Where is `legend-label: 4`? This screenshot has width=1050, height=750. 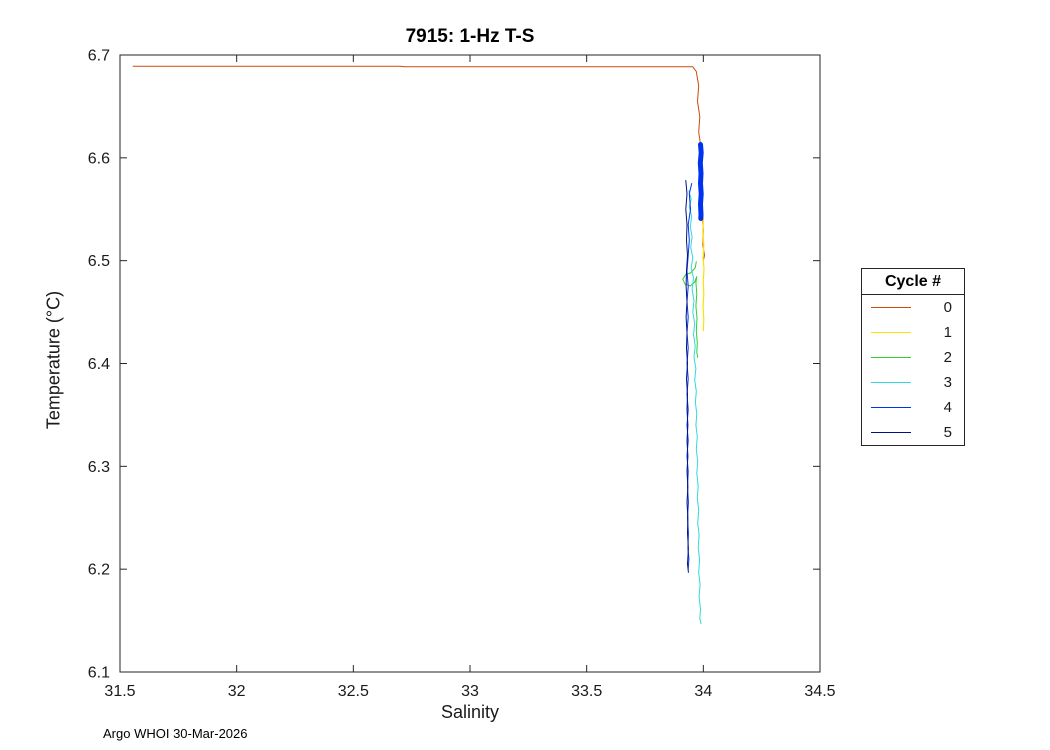
legend-label: 4 is located at coordinates (947, 407).